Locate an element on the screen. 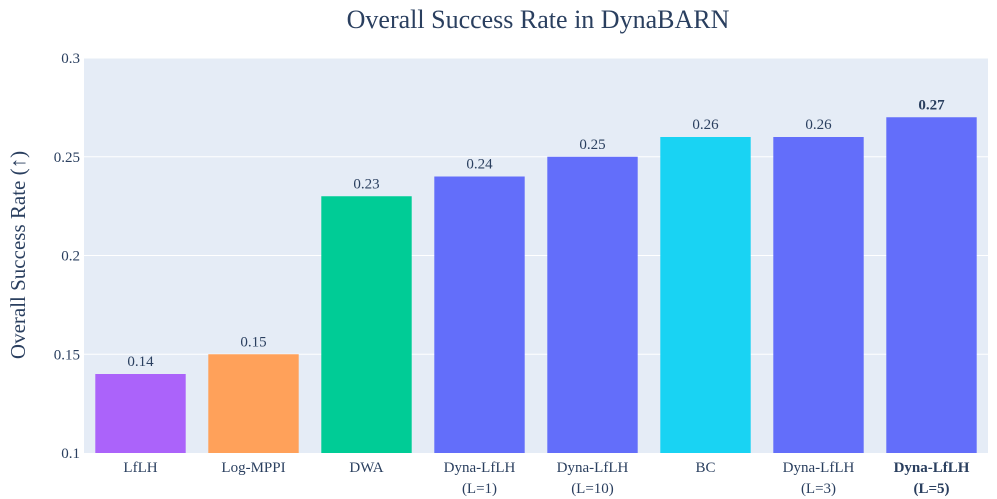  x-tick-label: (L=3) is located at coordinates (818, 489).